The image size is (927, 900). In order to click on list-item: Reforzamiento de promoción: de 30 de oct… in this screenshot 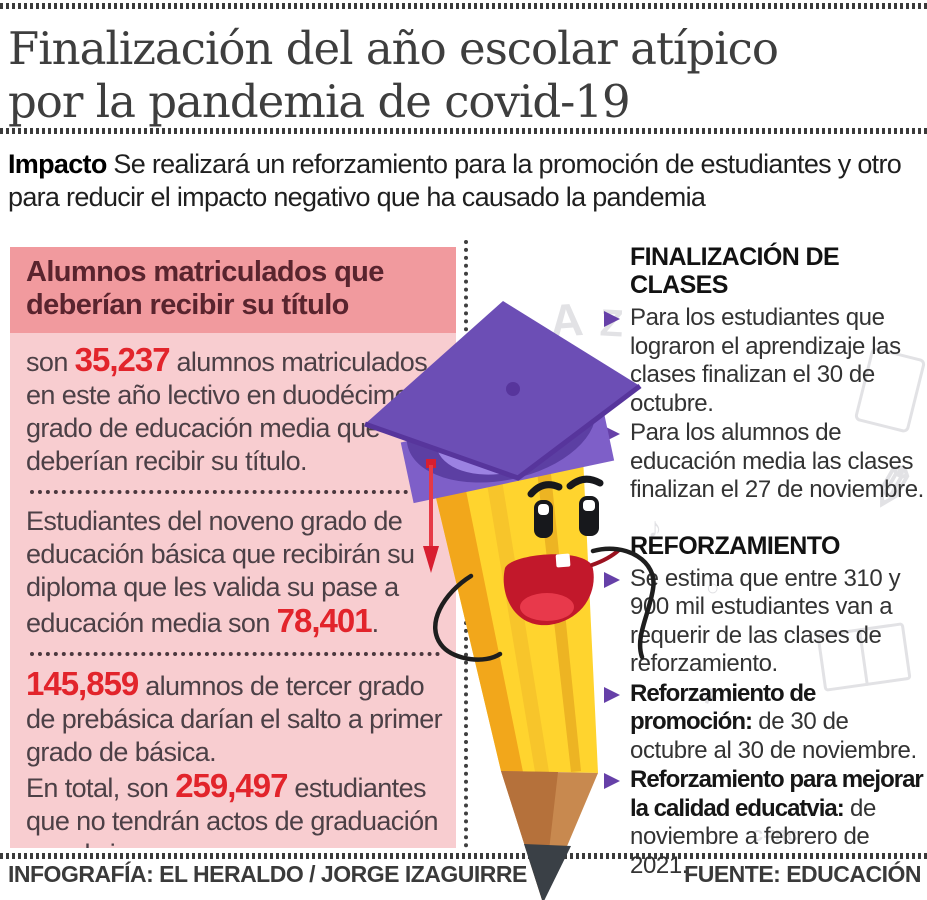, I will do `click(765, 723)`.